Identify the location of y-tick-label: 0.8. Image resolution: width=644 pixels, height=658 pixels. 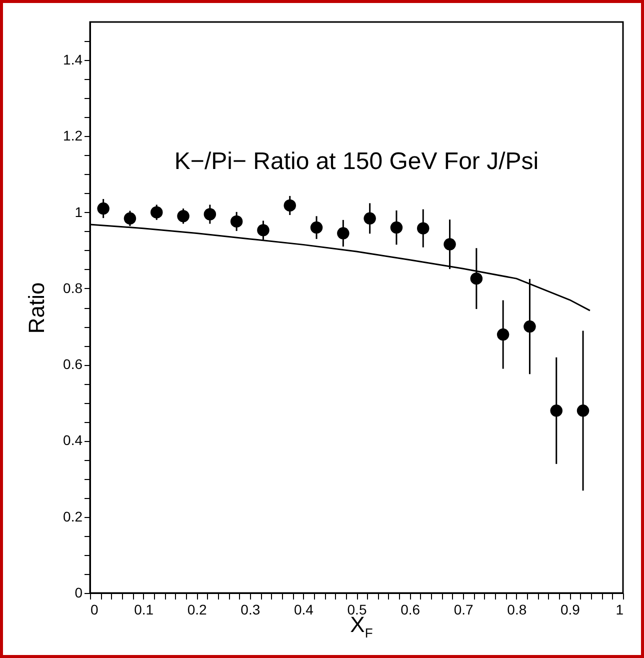
(73, 288).